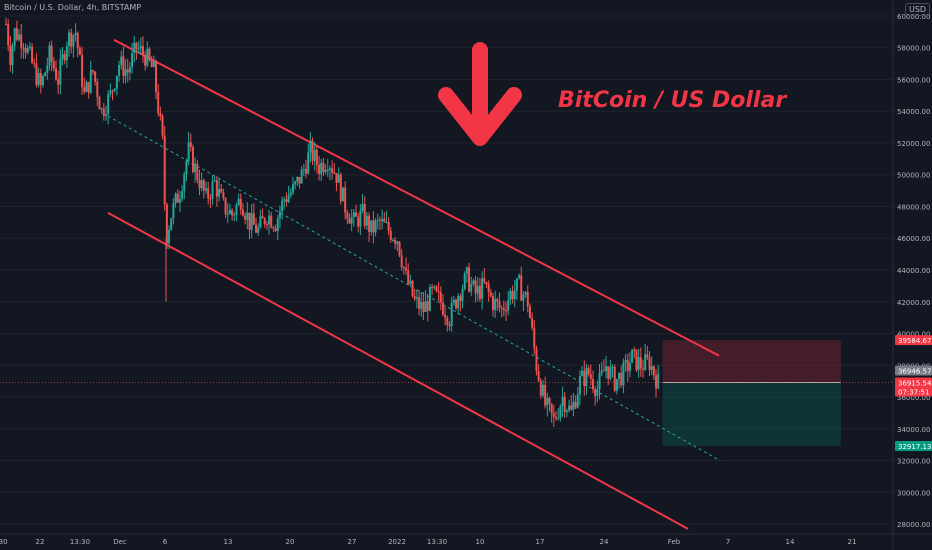 The image size is (932, 550). I want to click on x-tick-label: :30, so click(4, 542).